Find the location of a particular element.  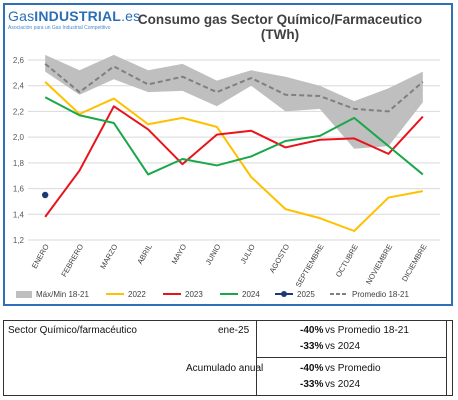

x-tick-label: MAYO is located at coordinates (179, 253).